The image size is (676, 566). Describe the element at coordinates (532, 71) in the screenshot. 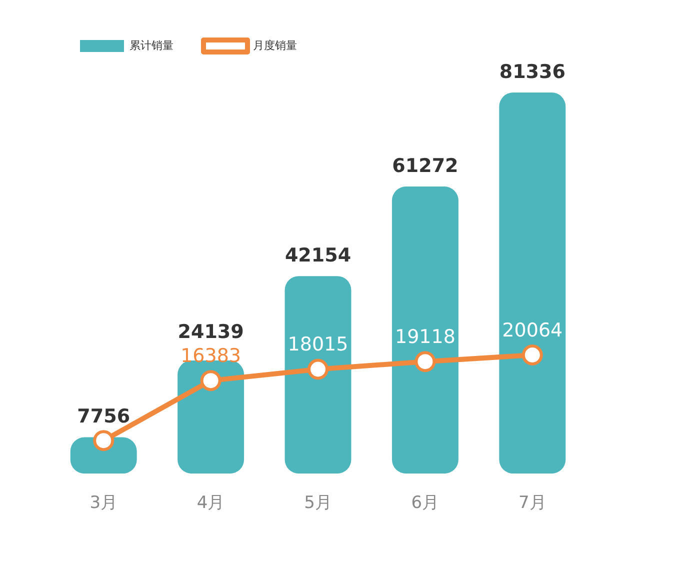

I see `data-label: 81336` at that location.